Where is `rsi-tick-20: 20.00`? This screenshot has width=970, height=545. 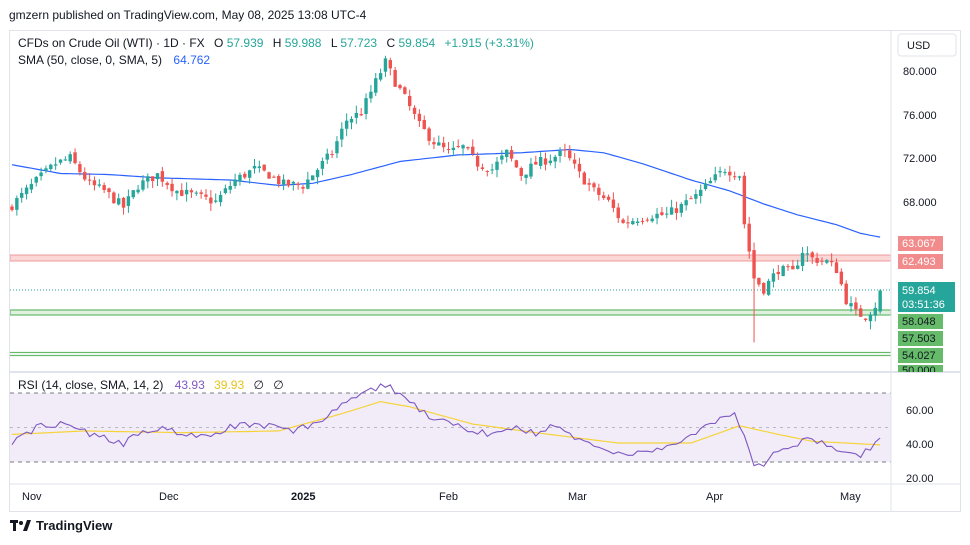 rsi-tick-20: 20.00 is located at coordinates (920, 479).